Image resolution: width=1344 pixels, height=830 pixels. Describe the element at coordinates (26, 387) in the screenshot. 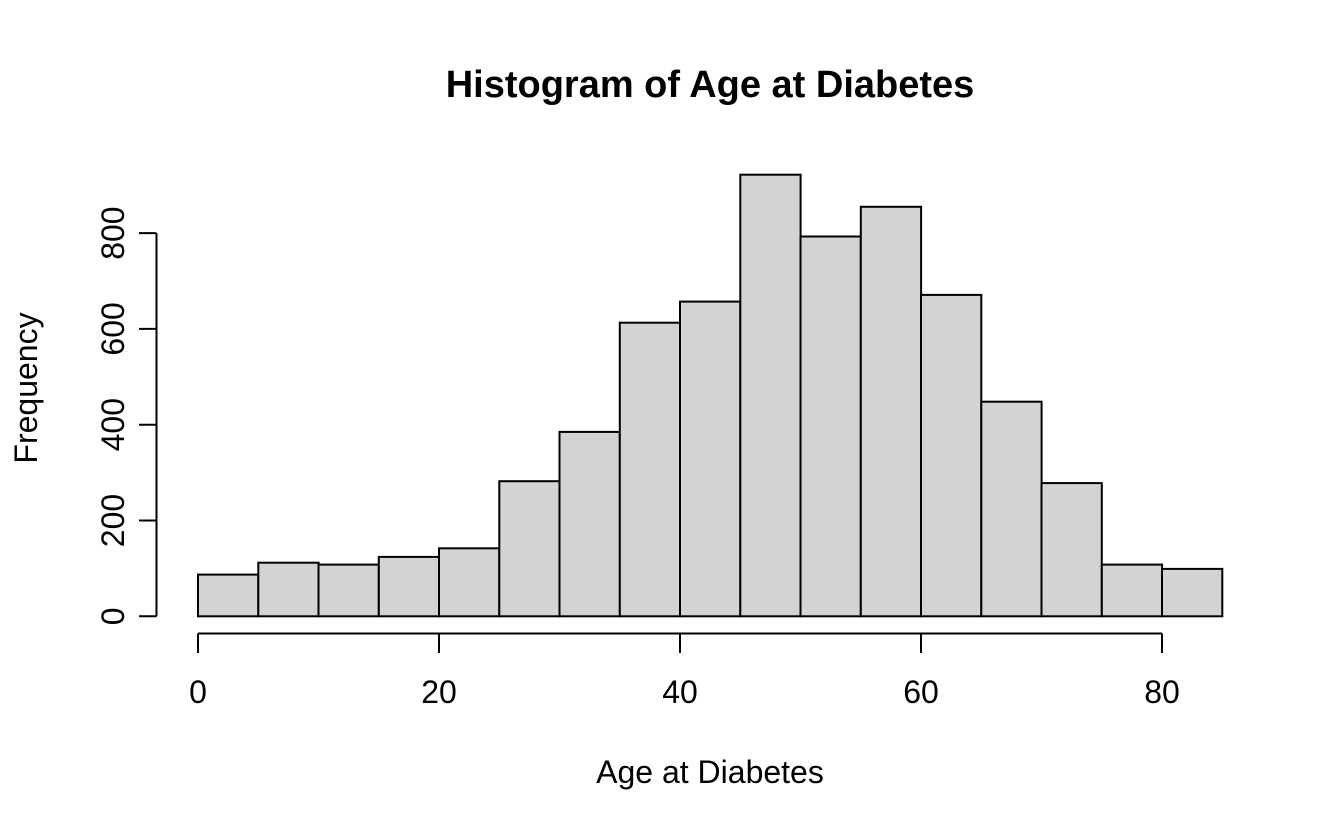

I see `y-axis-label: Frequency` at that location.